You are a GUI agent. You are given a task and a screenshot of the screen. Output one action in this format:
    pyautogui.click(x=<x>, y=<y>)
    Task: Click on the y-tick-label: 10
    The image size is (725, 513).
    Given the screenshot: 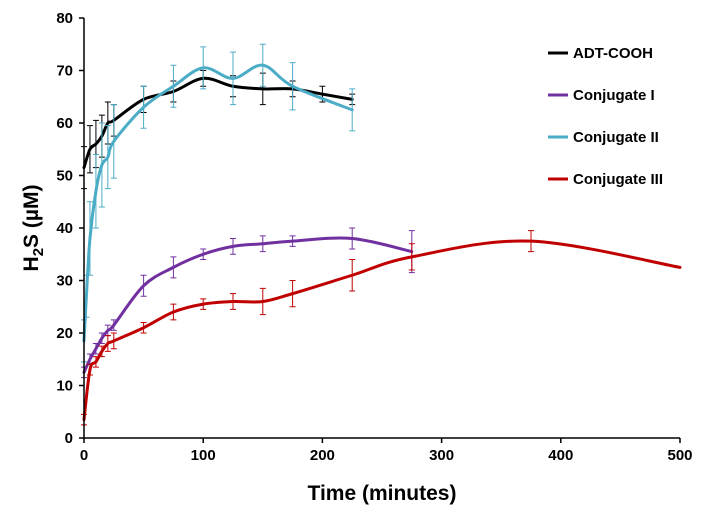 What is the action you would take?
    pyautogui.click(x=64, y=386)
    